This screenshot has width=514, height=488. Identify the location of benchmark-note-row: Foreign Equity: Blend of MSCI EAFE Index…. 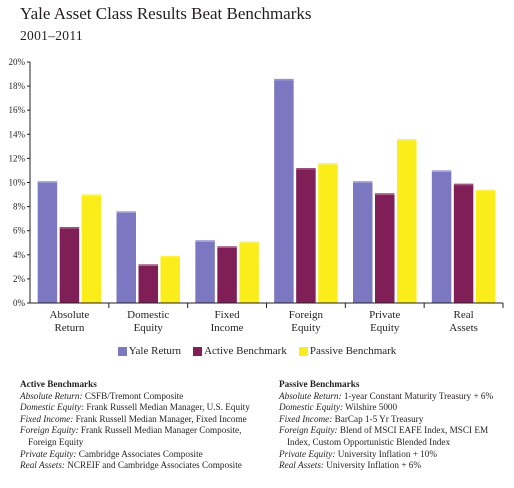
(386, 431).